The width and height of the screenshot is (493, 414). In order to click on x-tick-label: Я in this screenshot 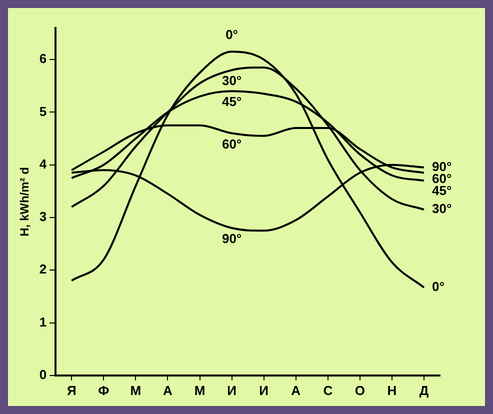, I will do `click(71, 390)`.